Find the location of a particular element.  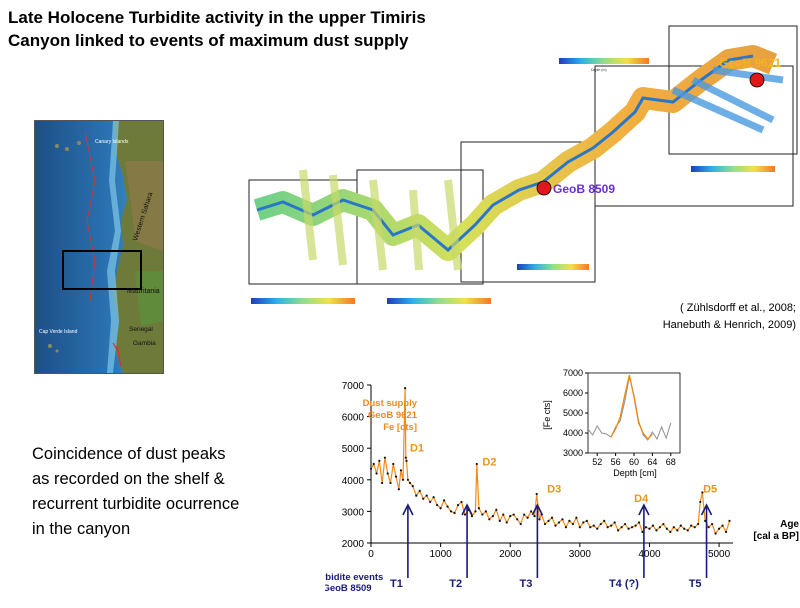

inset-x-tick-label: 56 is located at coordinates (616, 462).